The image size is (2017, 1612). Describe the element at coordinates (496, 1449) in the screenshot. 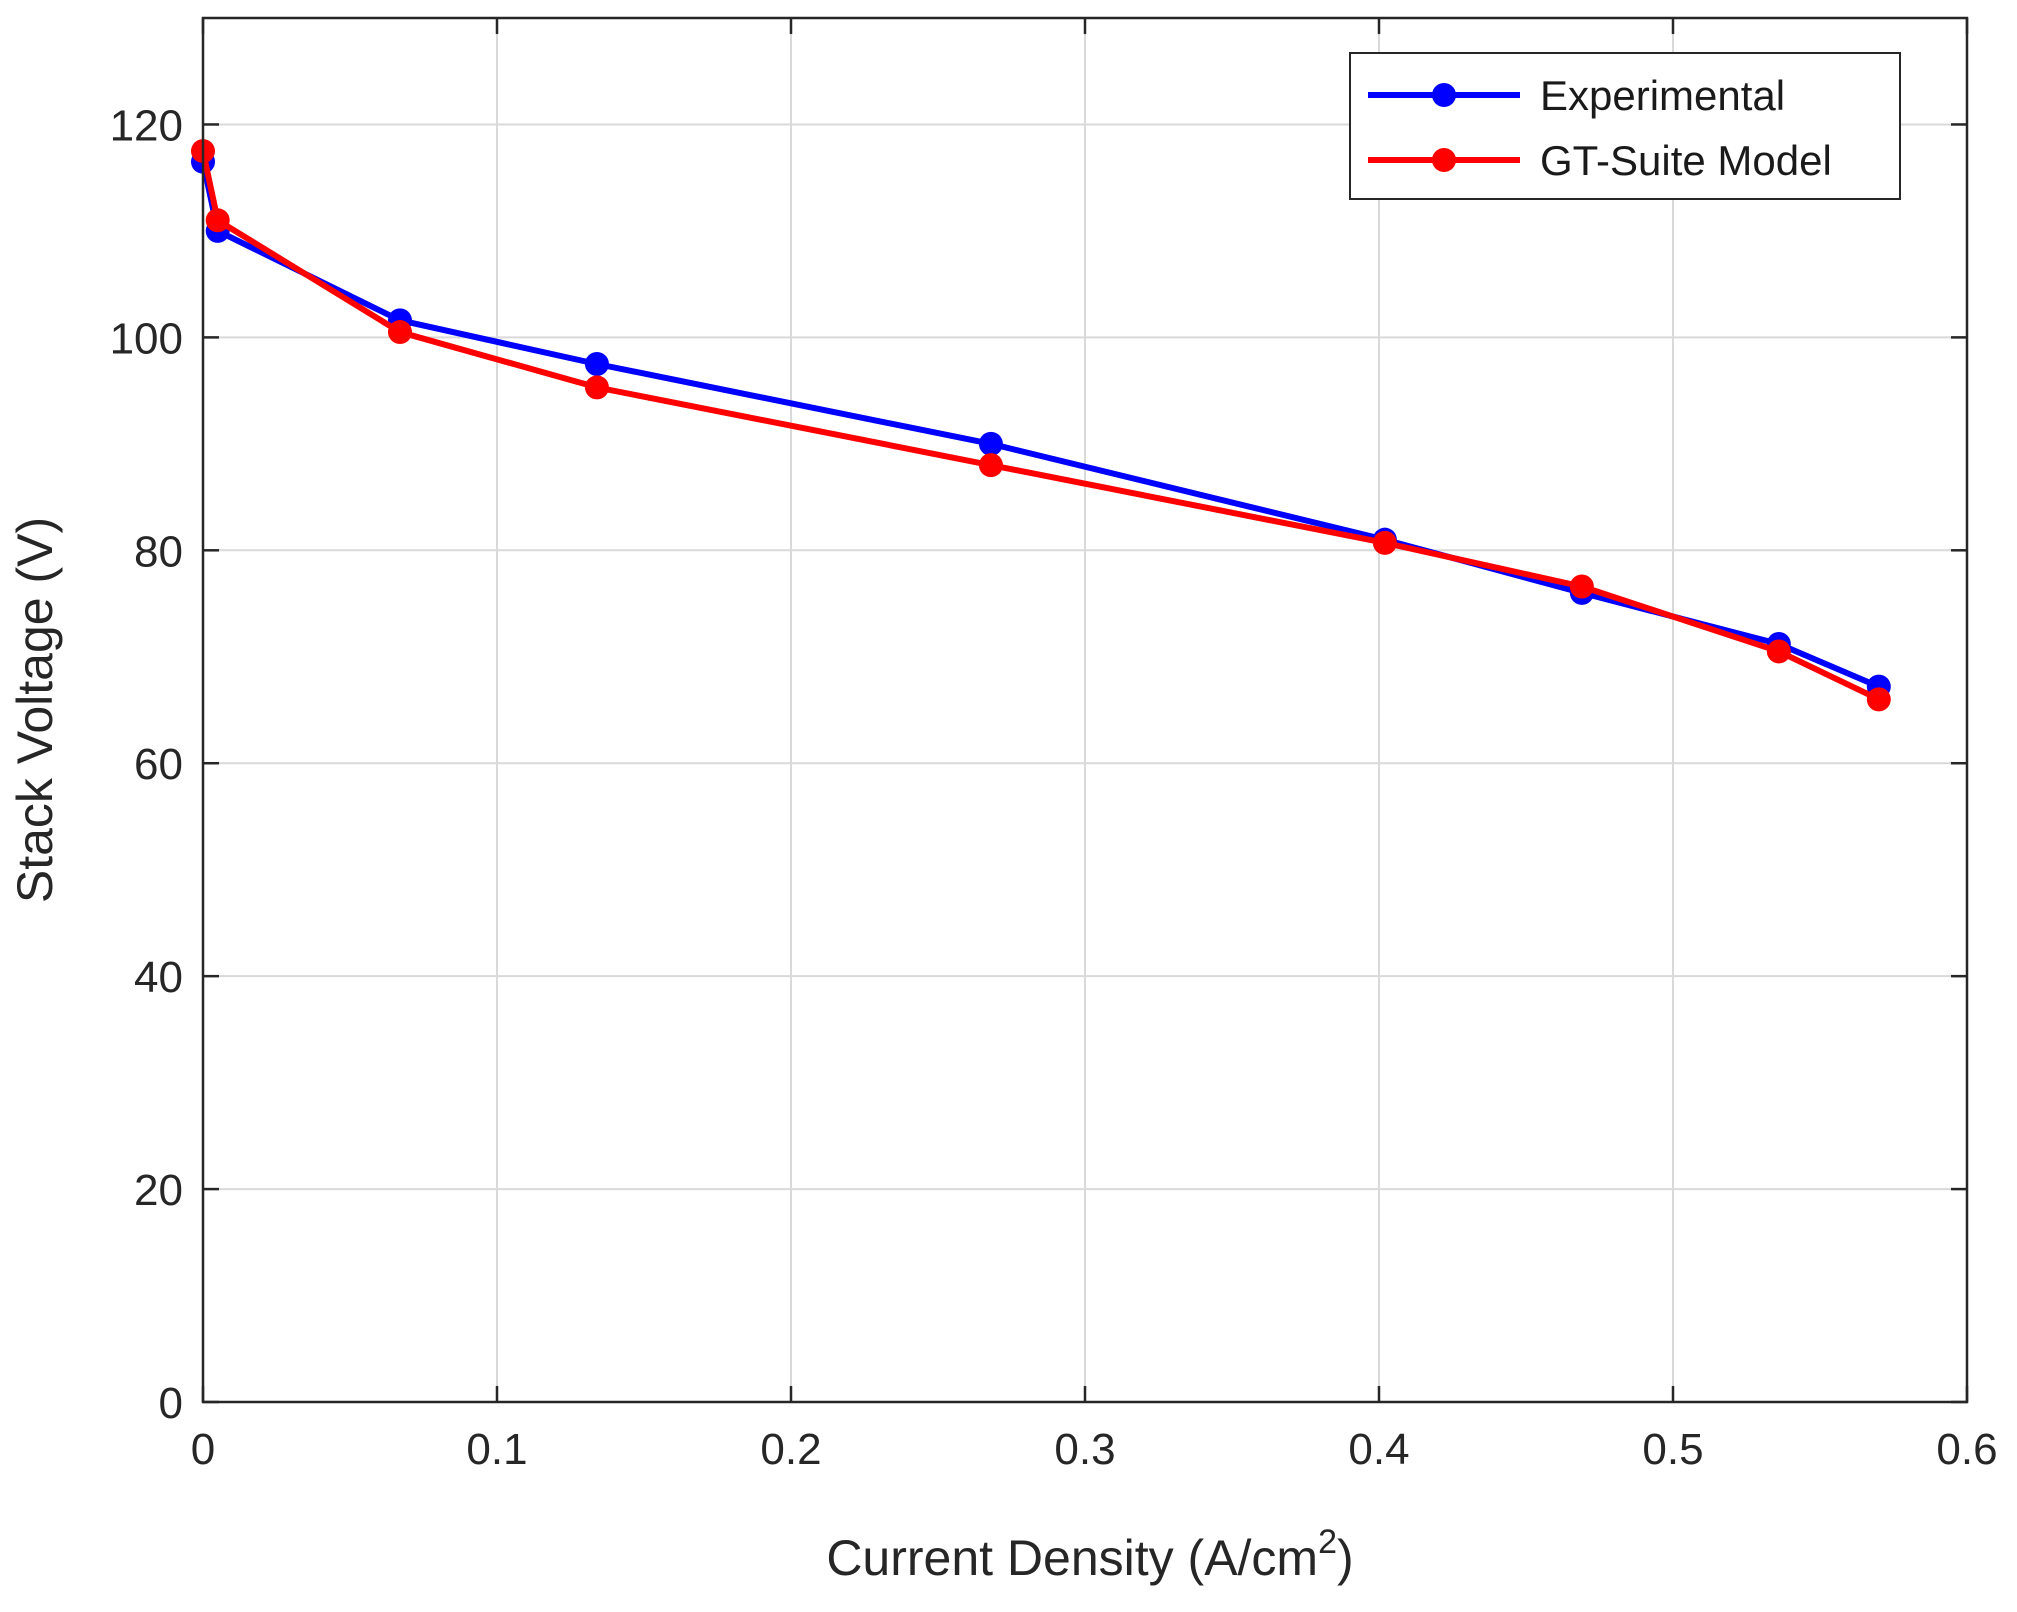

I see `x-tick-label: 0.1` at that location.